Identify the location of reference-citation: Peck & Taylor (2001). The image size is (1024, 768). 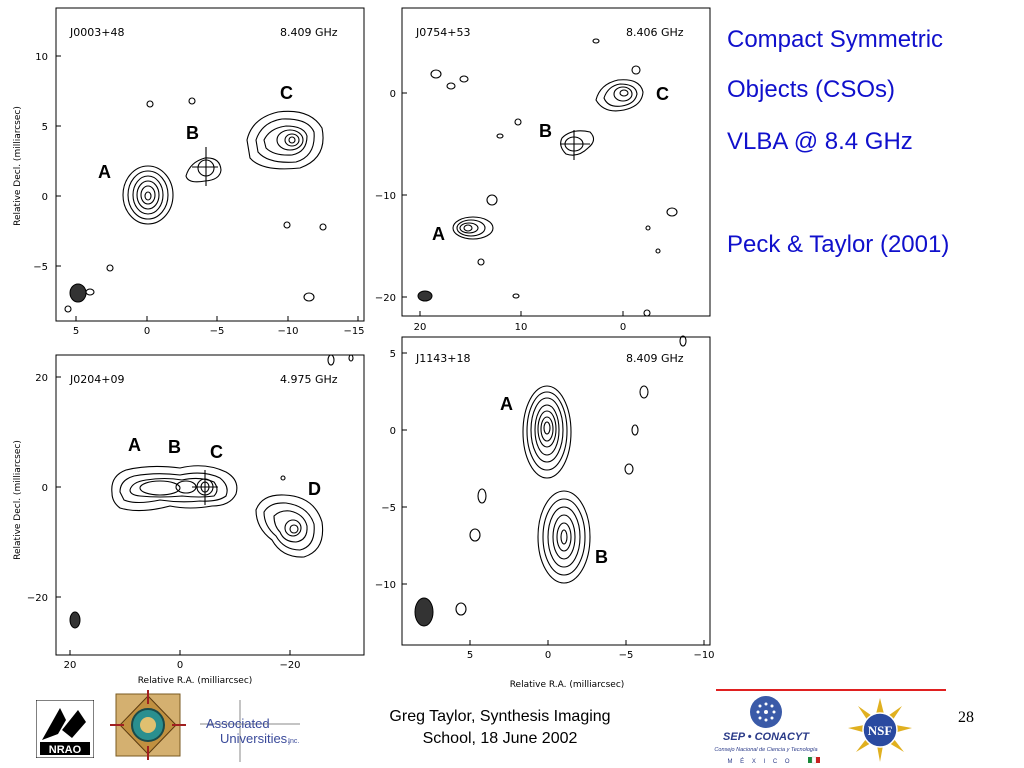
(838, 244).